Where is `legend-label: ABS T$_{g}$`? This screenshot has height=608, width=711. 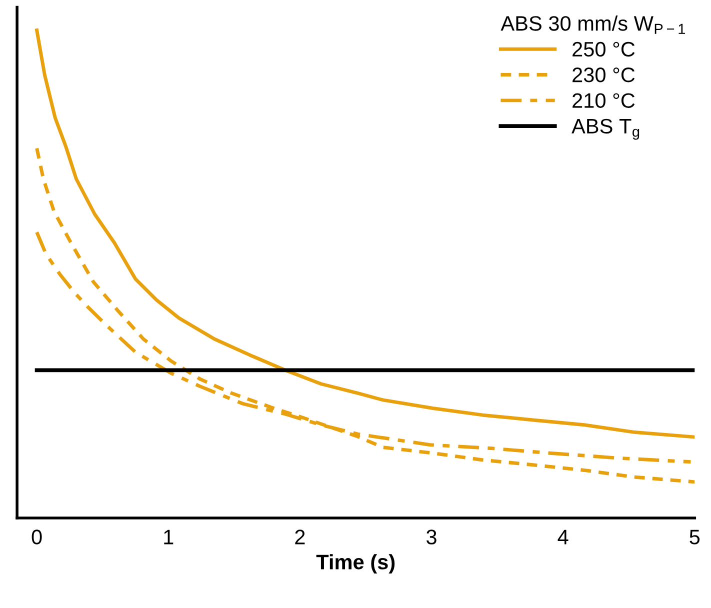 legend-label: ABS T$_{g}$ is located at coordinates (606, 129).